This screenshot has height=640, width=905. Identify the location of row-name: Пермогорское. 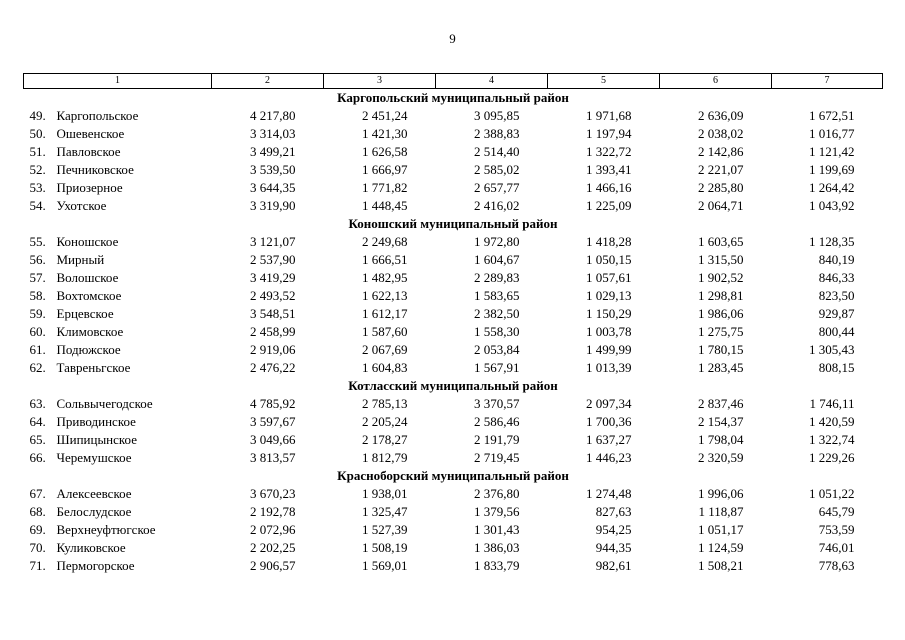
(95, 565).